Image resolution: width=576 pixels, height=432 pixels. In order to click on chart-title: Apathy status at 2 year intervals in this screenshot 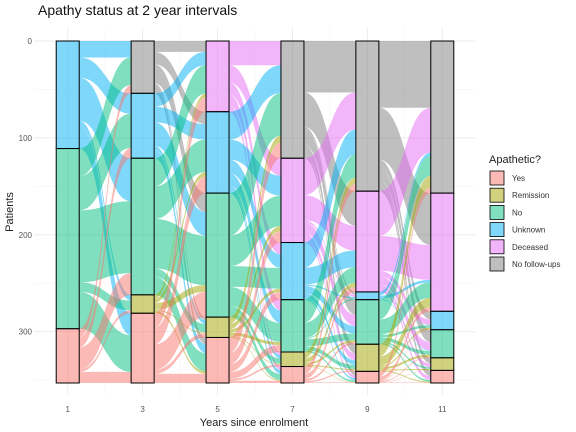, I will do `click(137, 10)`.